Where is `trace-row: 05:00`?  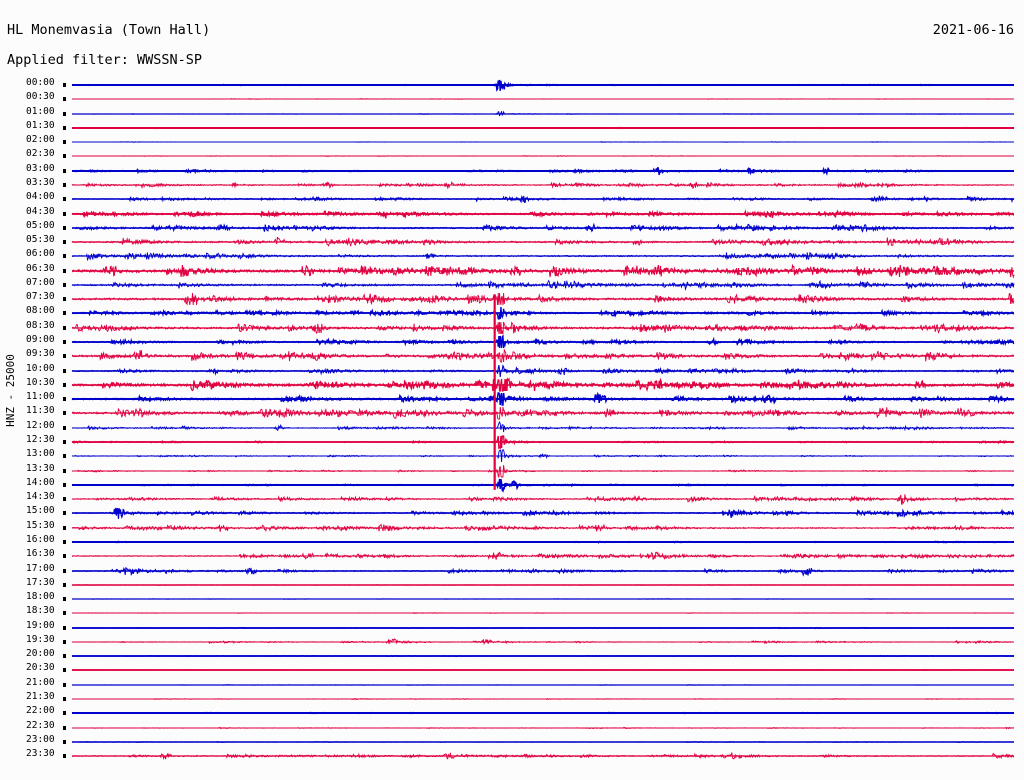
trace-row: 05:00 is located at coordinates (512, 227).